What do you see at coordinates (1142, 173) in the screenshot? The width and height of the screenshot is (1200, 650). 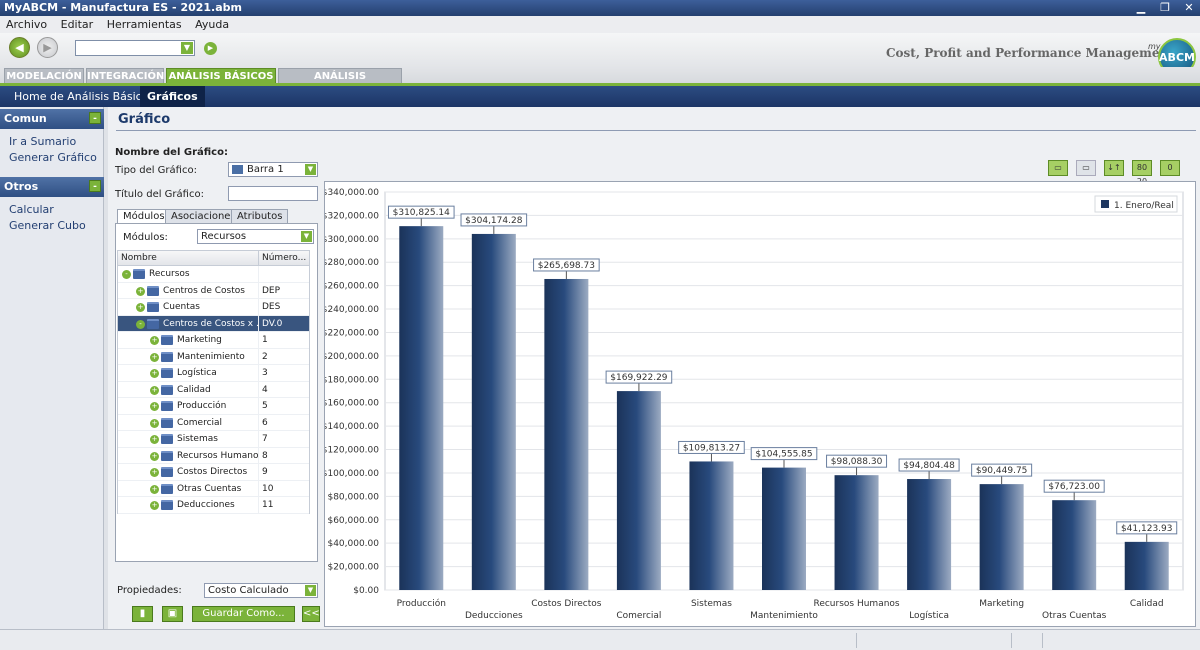 I see `pareto-icon: 80 20` at bounding box center [1142, 173].